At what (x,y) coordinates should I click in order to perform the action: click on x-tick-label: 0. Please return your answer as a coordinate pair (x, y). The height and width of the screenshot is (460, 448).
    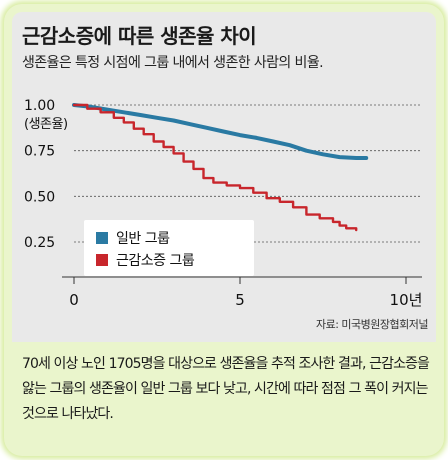
    Looking at the image, I should click on (74, 300).